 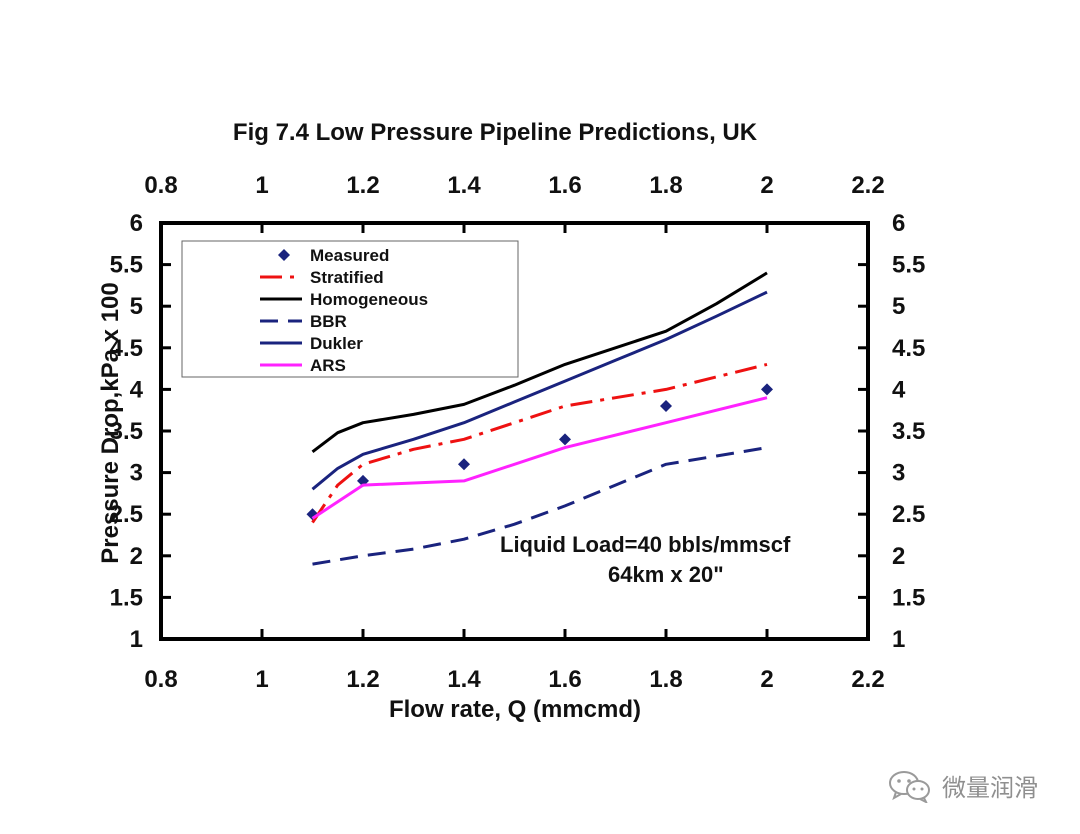 What do you see at coordinates (160, 679) in the screenshot?
I see `x-tick-label-bottom: 0.8` at bounding box center [160, 679].